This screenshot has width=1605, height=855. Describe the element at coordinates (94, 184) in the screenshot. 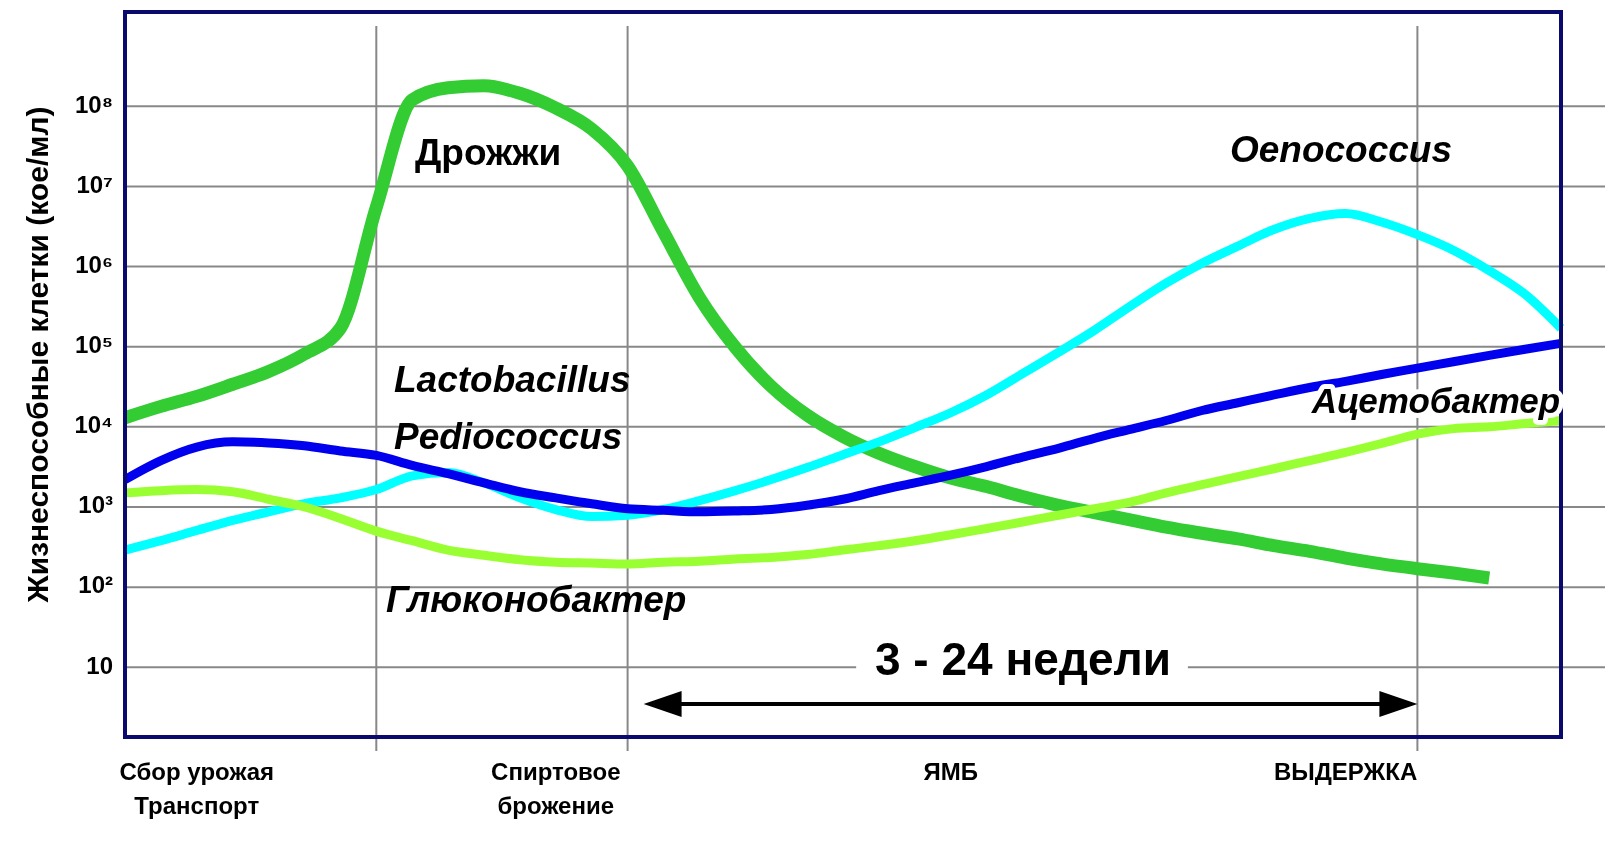

I see `y-tick-label: 10⁷` at that location.